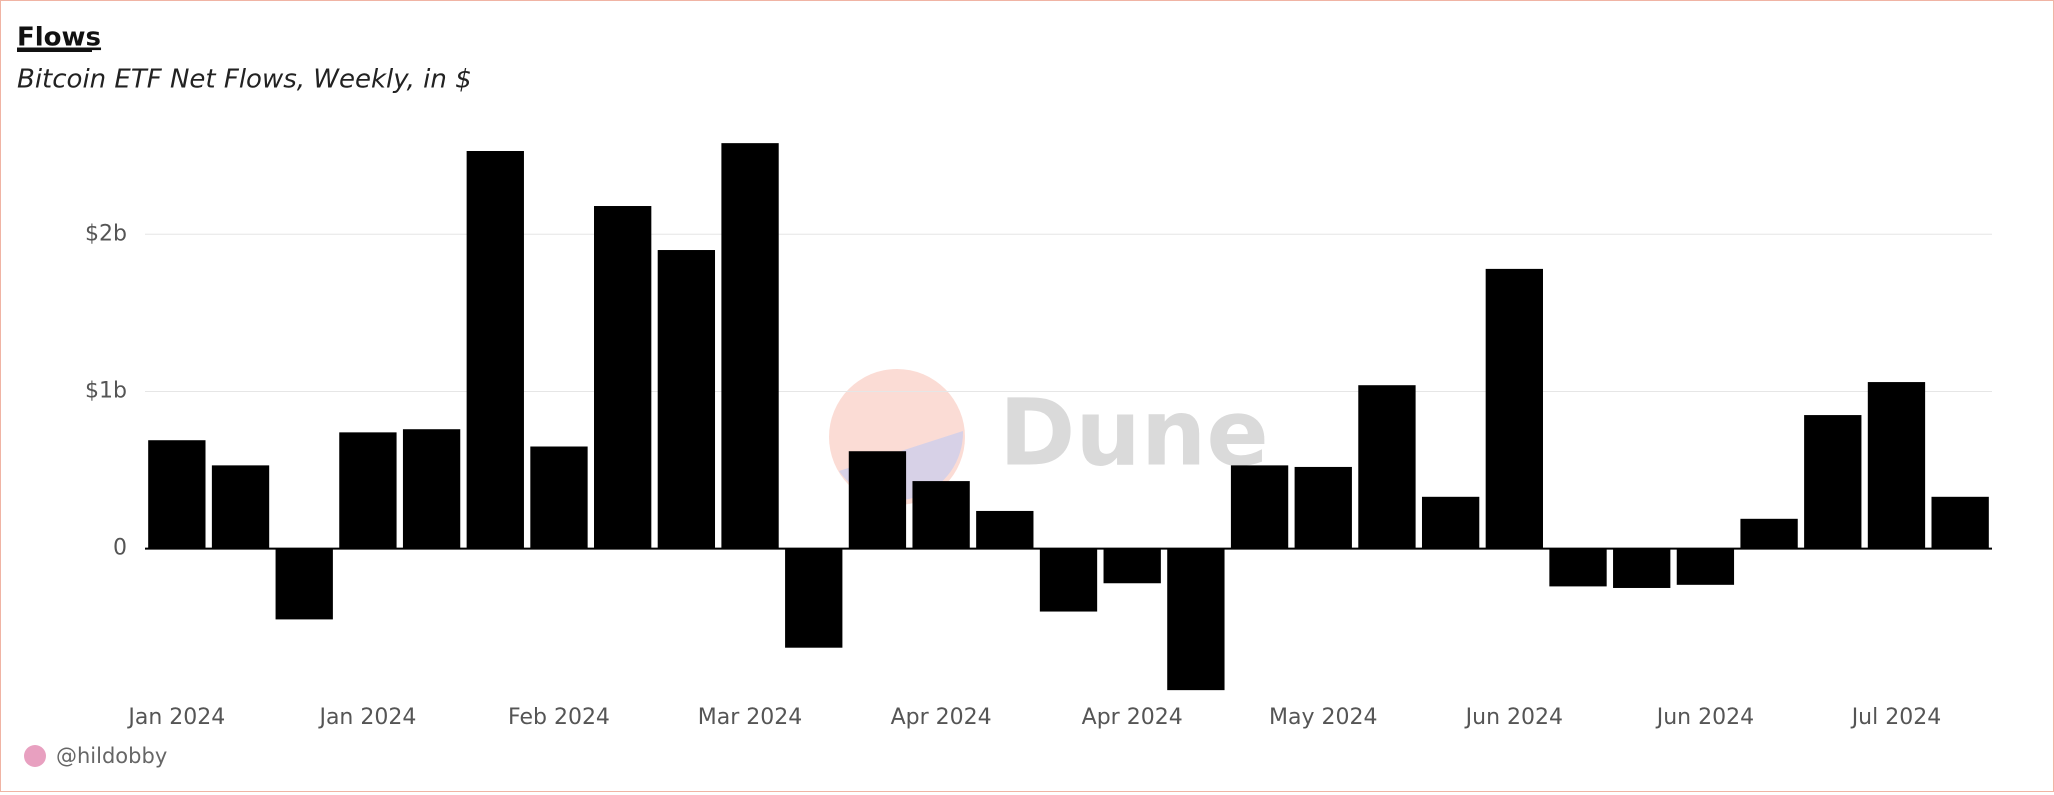  I want to click on y-tick-label: $1b, so click(106, 390).